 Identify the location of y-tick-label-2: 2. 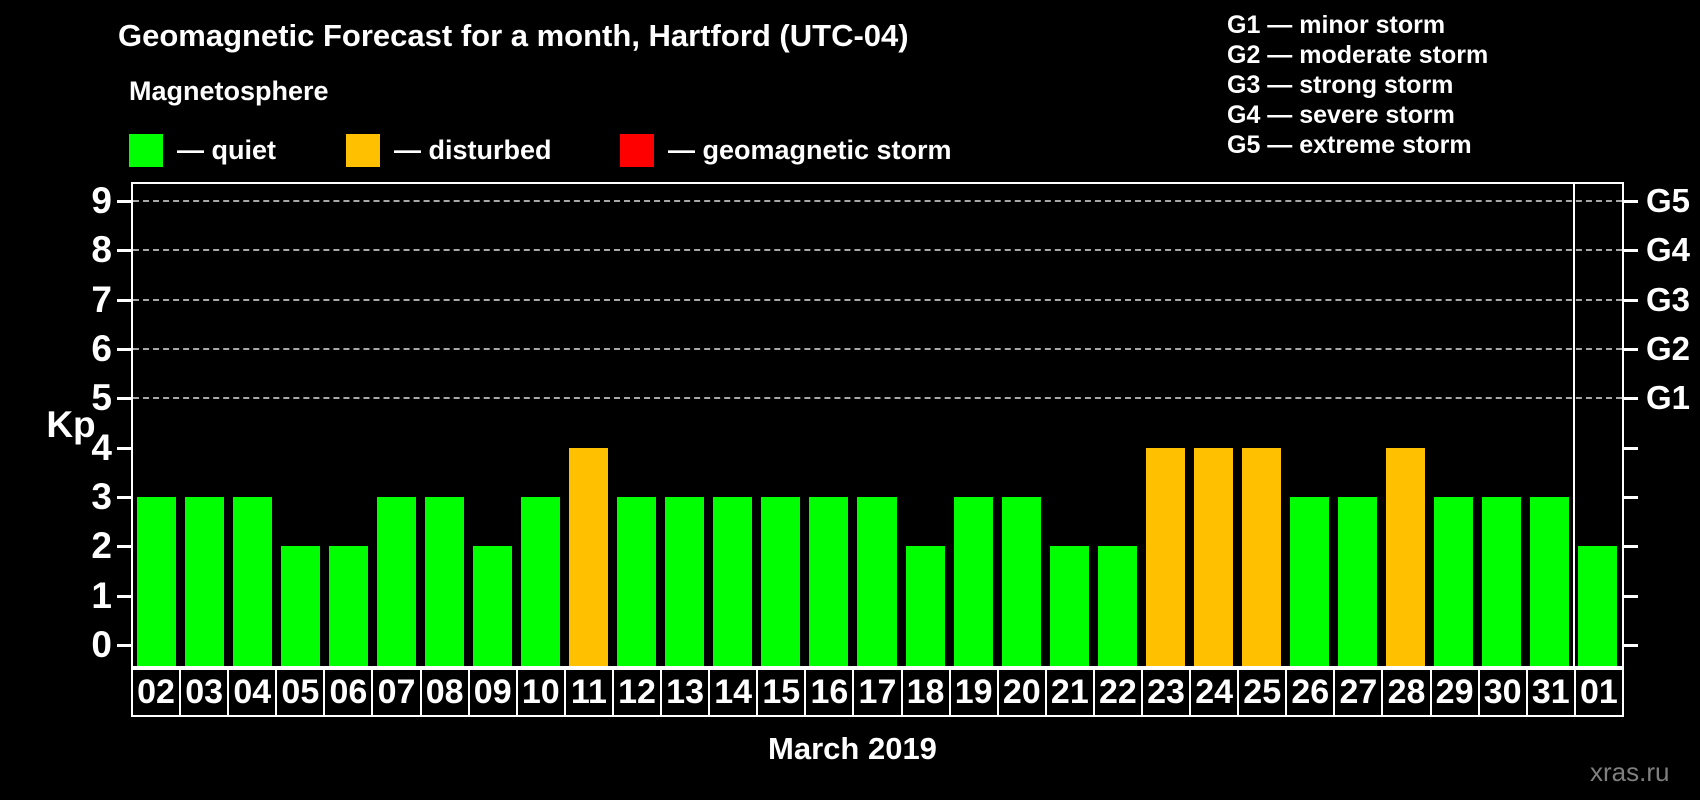
(101, 546).